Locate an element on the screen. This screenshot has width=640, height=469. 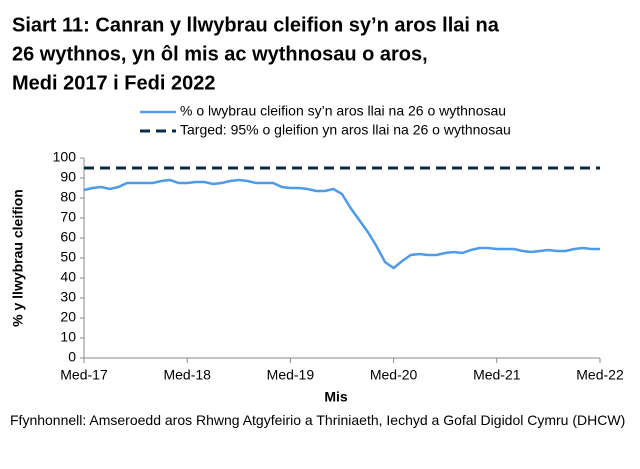
x-tick-label: Med-22 is located at coordinates (600, 375).